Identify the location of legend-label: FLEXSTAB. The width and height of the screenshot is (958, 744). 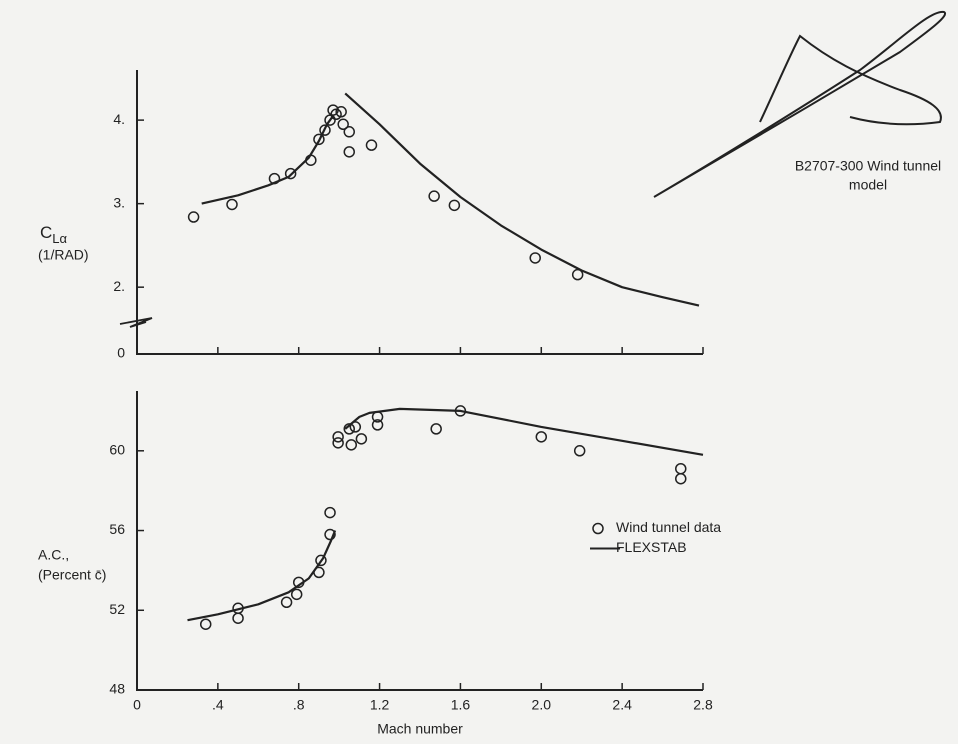
(651, 547).